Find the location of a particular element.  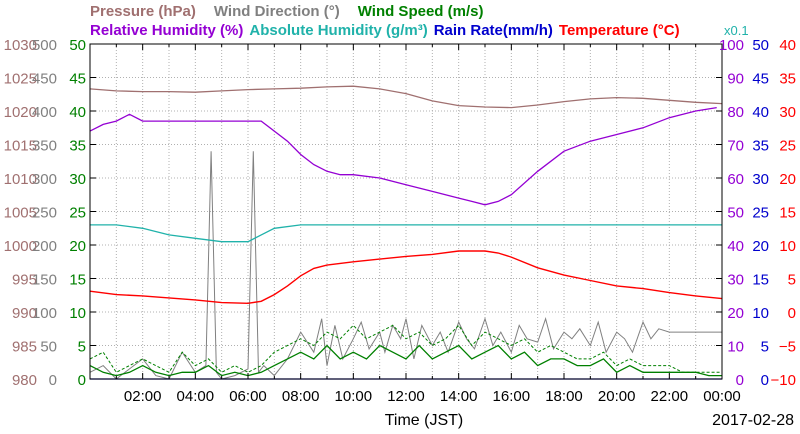

wind-gust-line is located at coordinates (405, 348).